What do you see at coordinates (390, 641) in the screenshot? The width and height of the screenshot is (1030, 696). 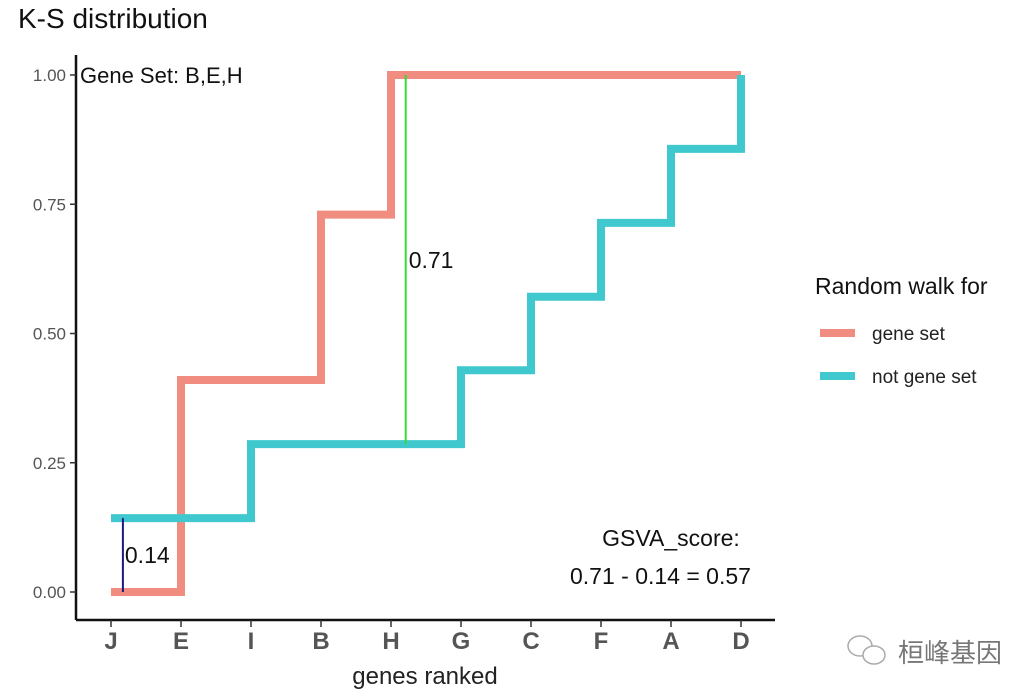 I see `x-tick-label-H: H` at bounding box center [390, 641].